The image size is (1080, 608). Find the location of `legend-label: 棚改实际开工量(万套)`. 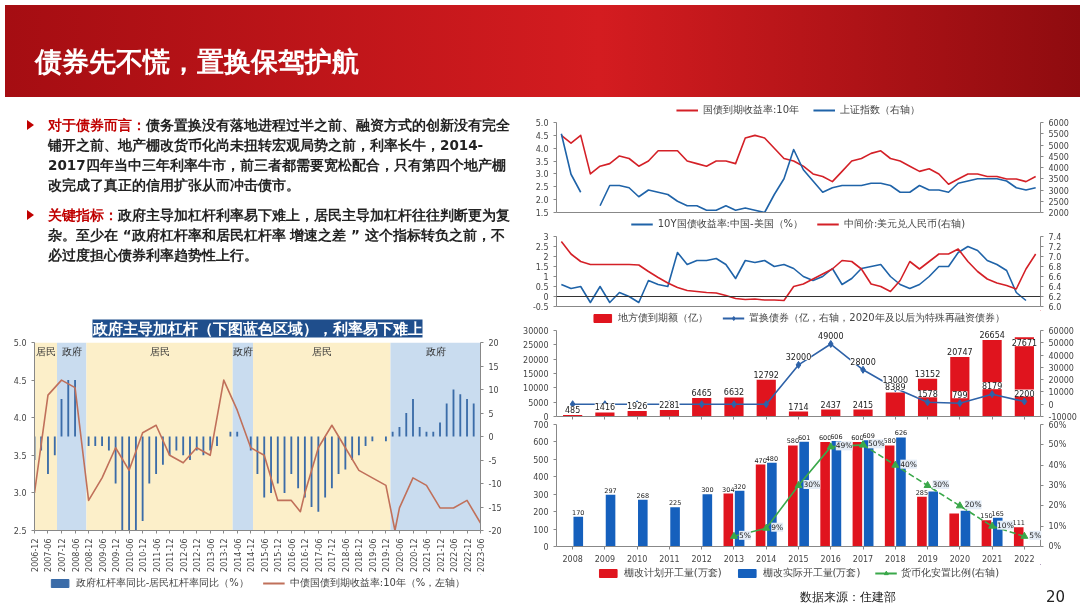

legend-label: 棚改实际开工量(万套) is located at coordinates (811, 573).